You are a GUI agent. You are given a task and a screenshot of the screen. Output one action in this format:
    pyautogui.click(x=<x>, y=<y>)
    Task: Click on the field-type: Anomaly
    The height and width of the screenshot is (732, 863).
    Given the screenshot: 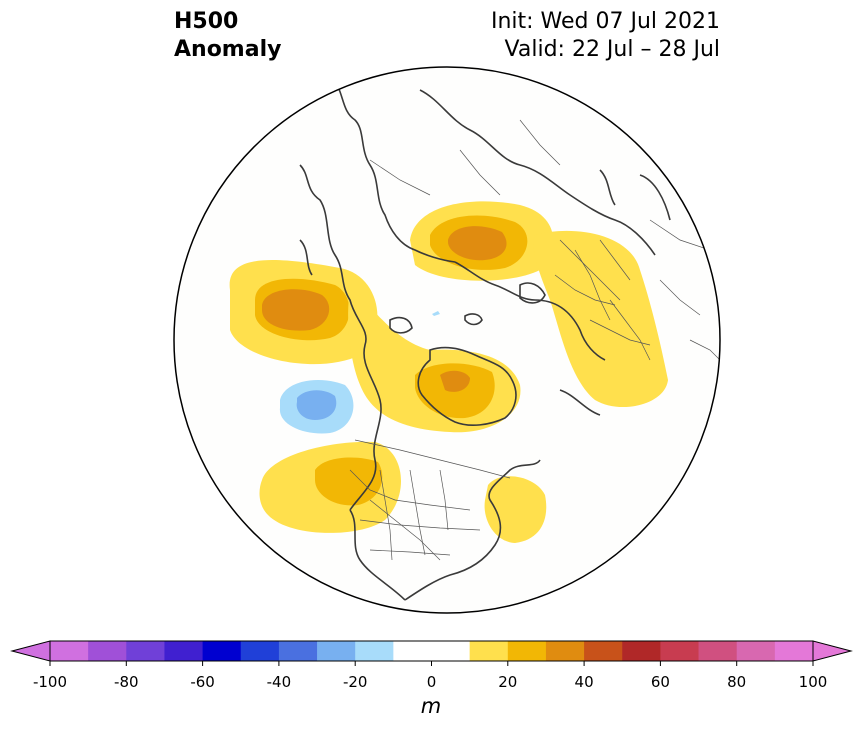 What is the action you would take?
    pyautogui.click(x=228, y=49)
    